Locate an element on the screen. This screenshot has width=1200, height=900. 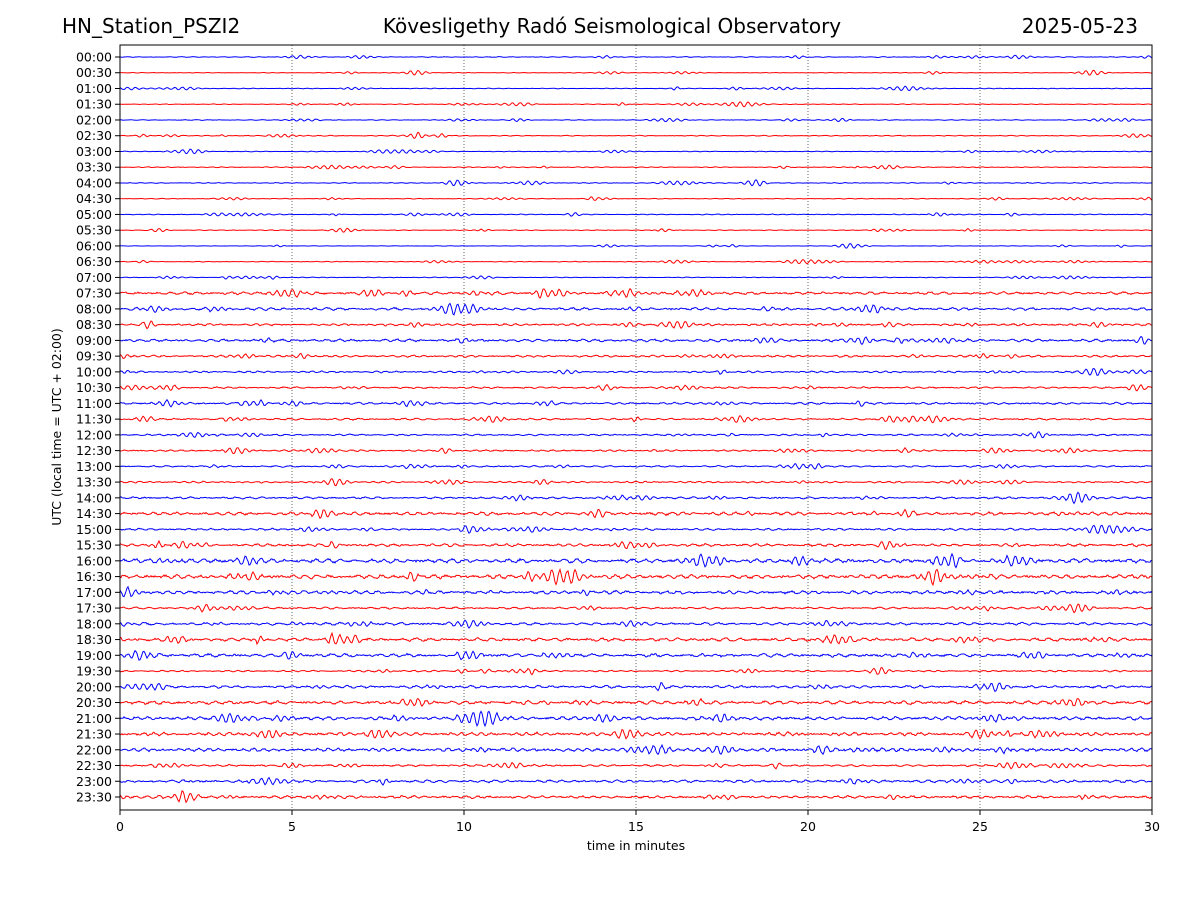
y-tick-label: 23:30 is located at coordinates (94, 797).